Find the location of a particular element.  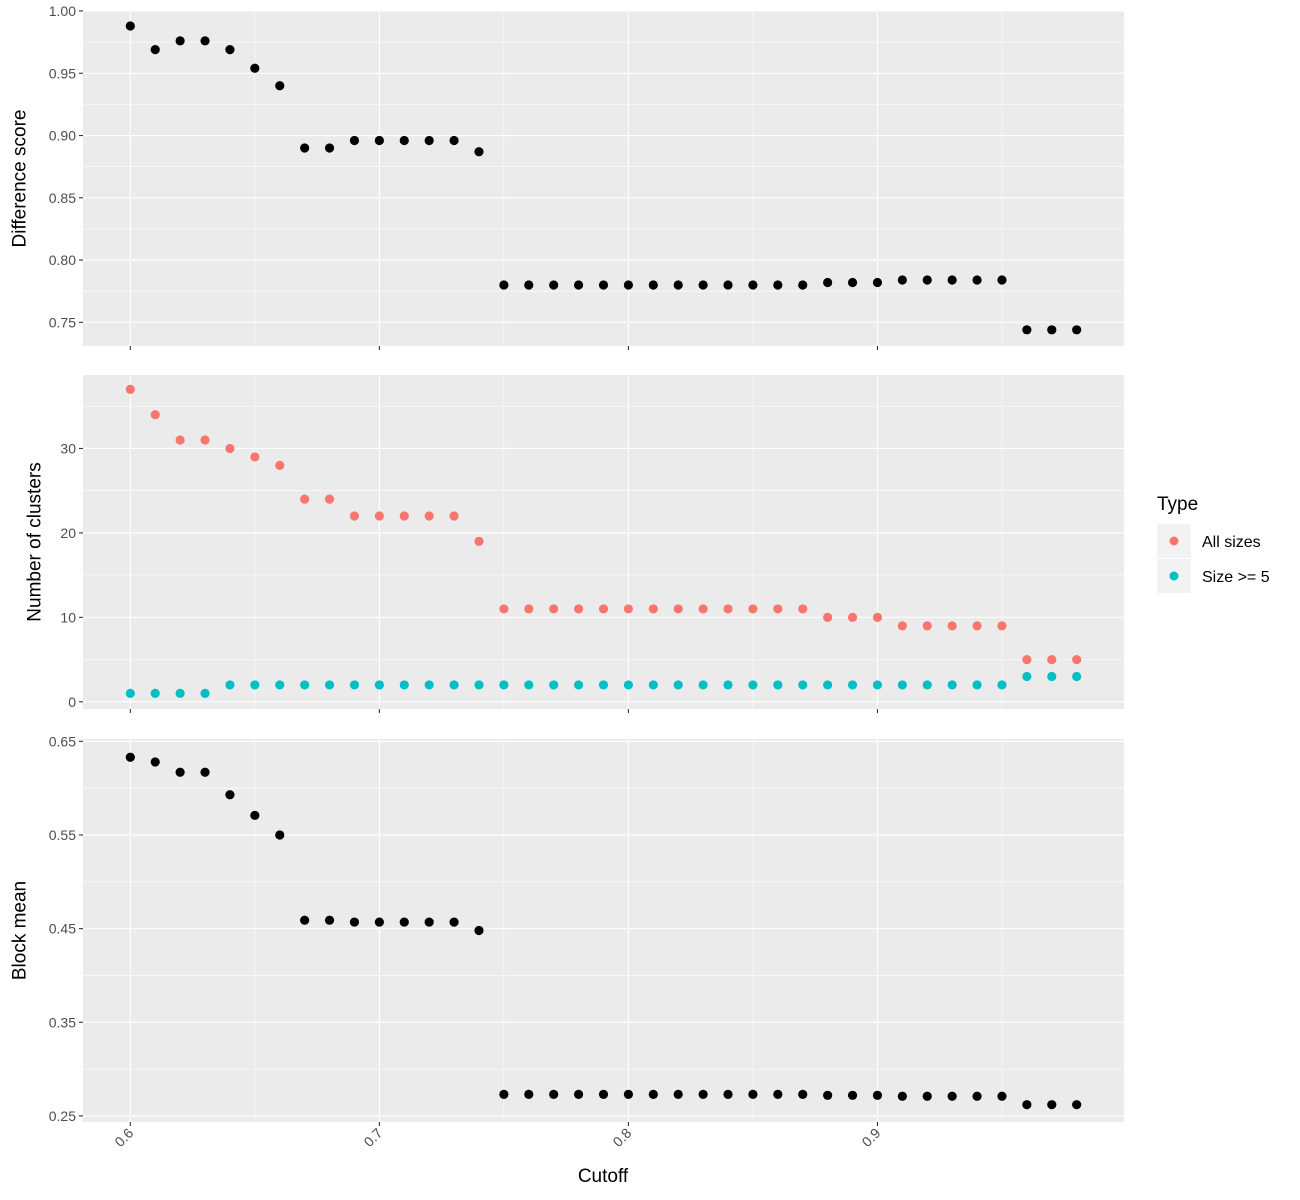

y-tick-label: 0.85 is located at coordinates (62, 198).